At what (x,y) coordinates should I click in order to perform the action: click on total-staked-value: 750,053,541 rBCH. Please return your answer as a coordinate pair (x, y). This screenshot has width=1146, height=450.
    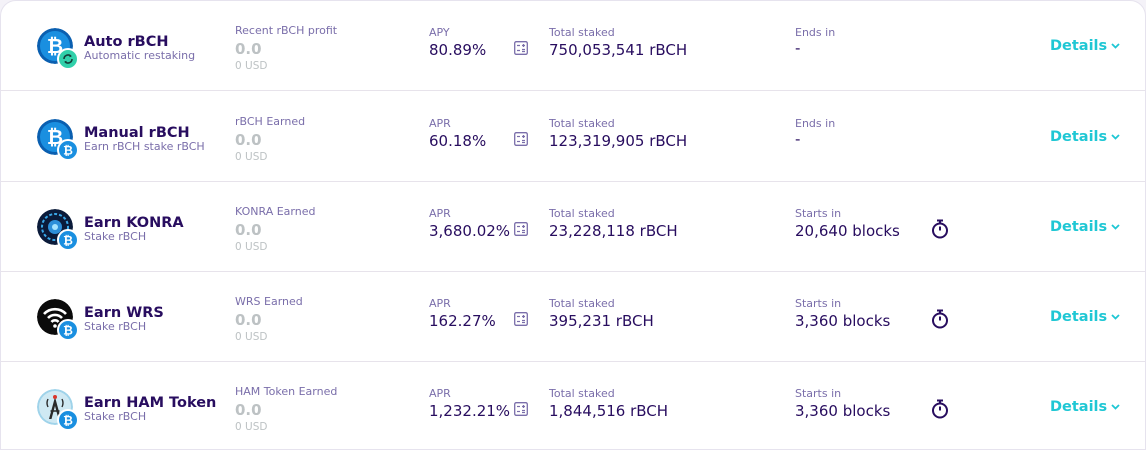
    Looking at the image, I should click on (618, 50).